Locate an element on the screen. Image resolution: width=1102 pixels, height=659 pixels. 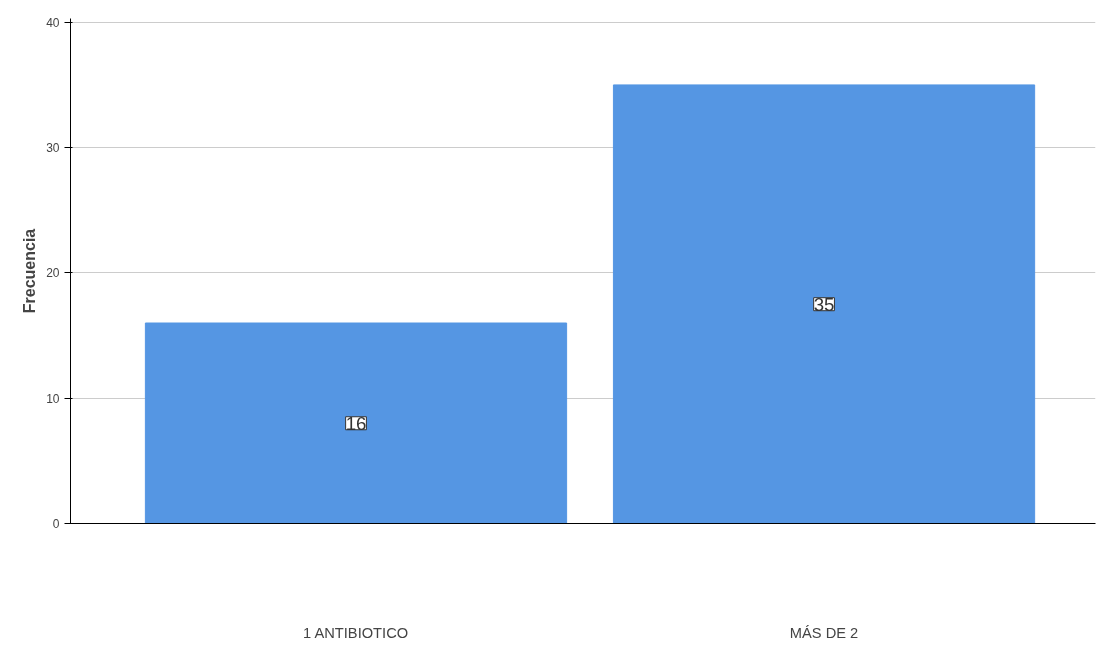
y-tick-label: 40 is located at coordinates (53, 22).